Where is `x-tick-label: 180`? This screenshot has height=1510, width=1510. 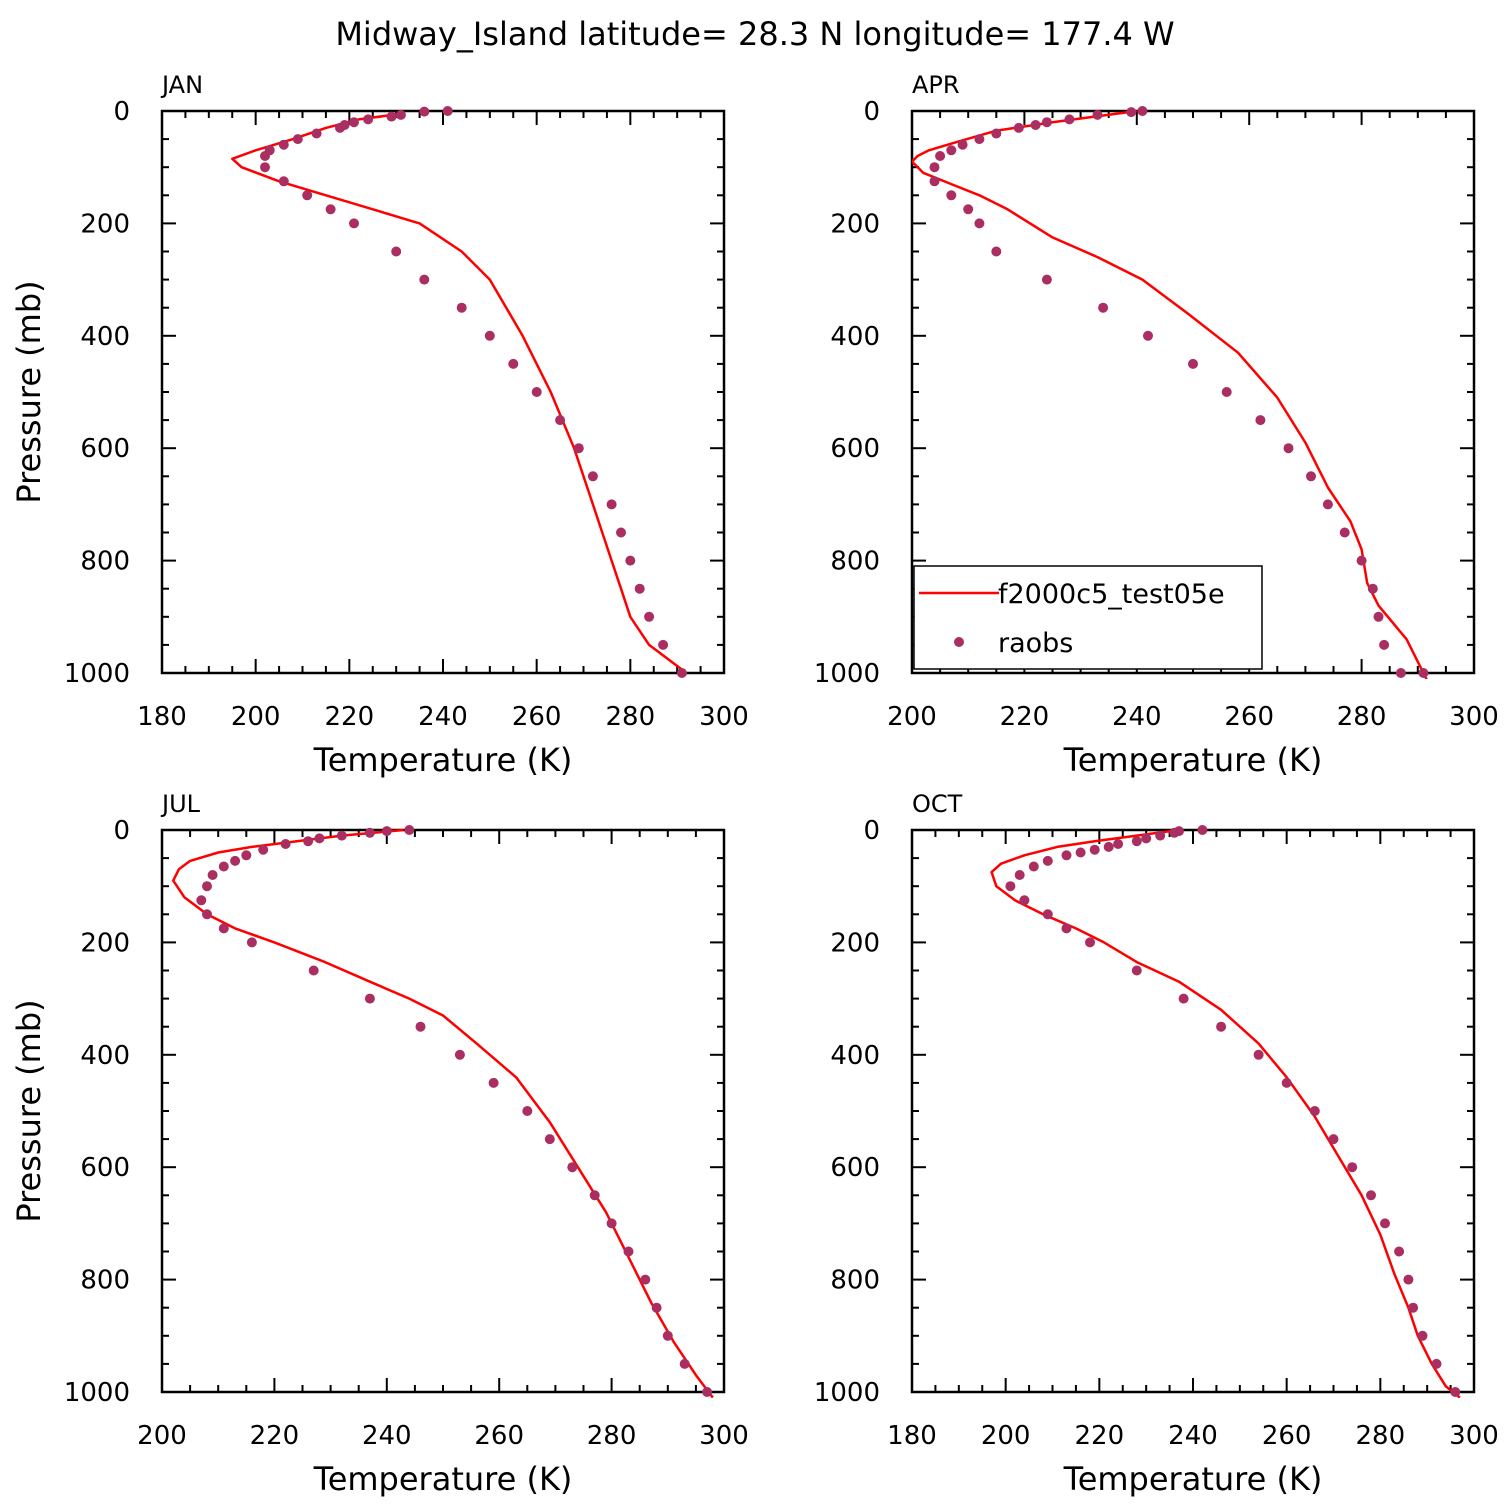
x-tick-label: 180 is located at coordinates (162, 717).